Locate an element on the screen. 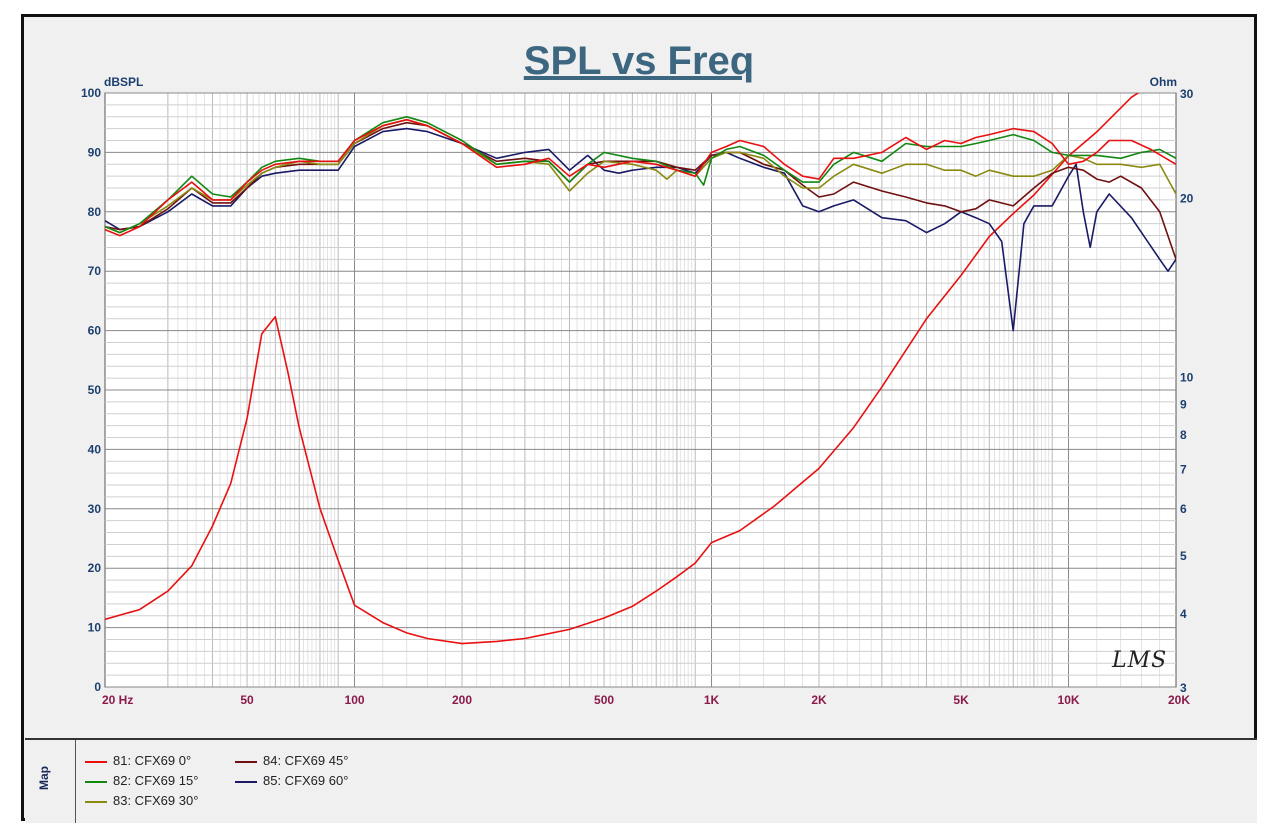  x-tick-label: 50 is located at coordinates (247, 700).